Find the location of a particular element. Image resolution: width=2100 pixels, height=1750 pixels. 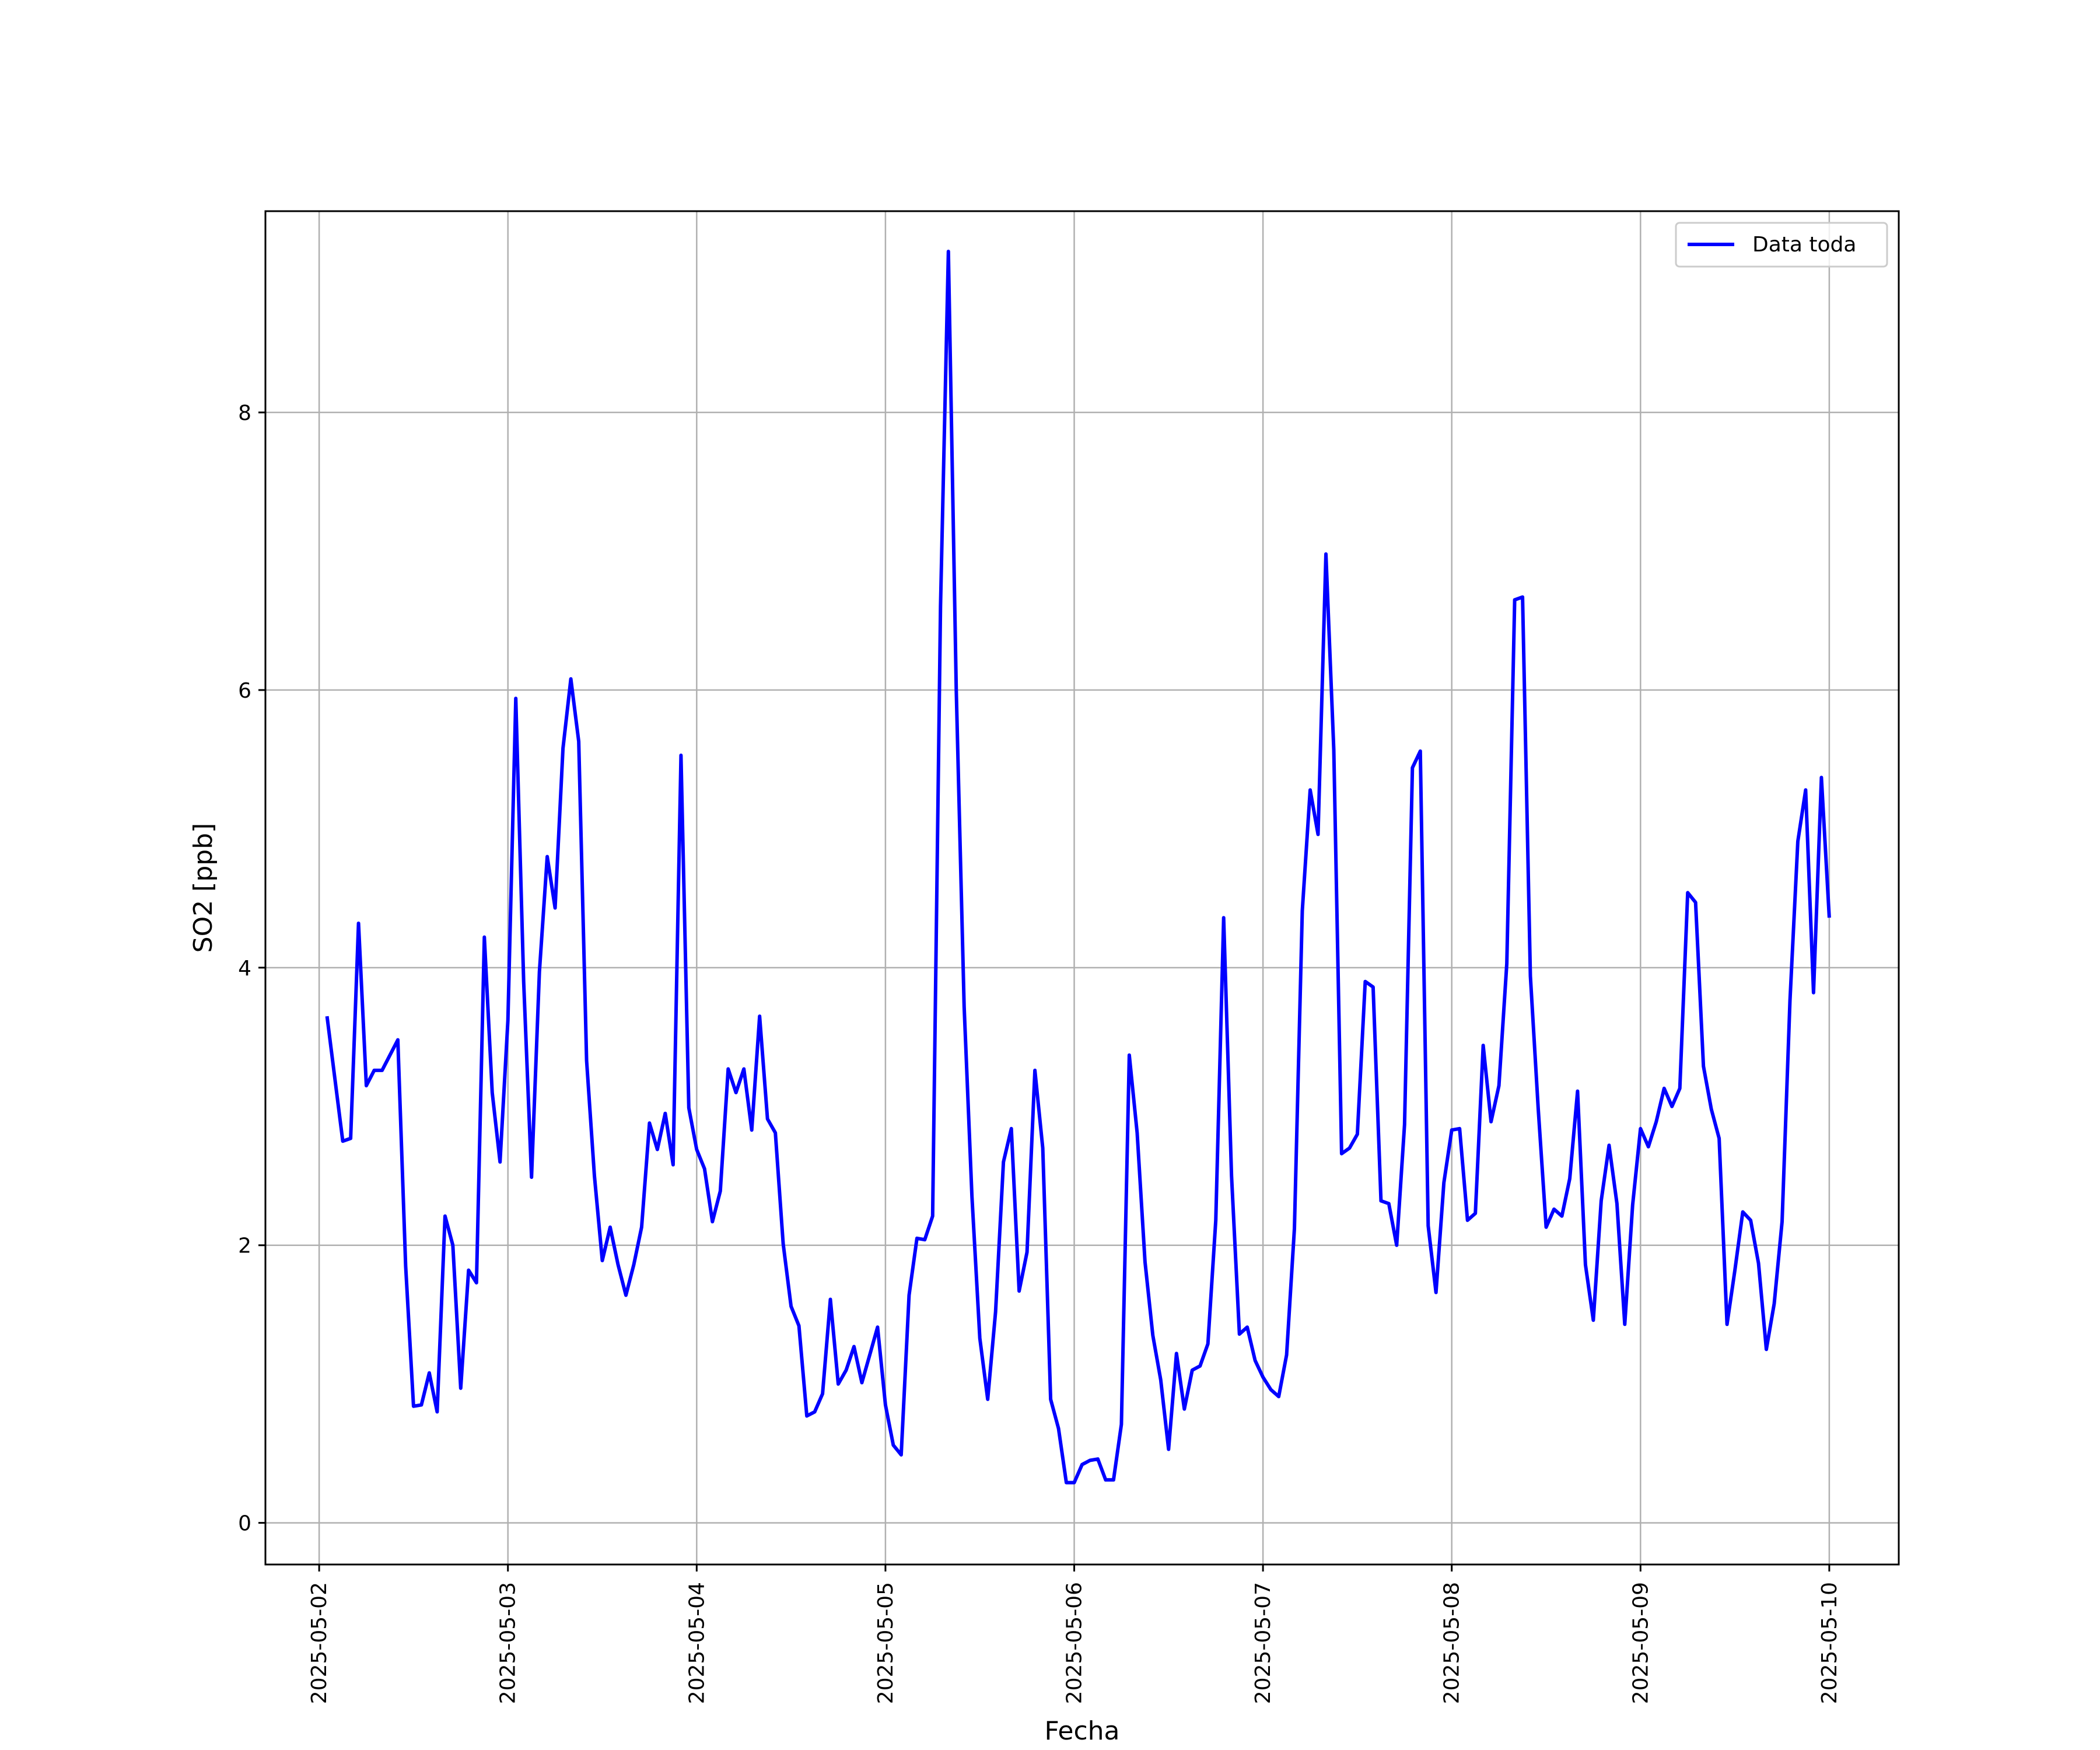

x-tick-label: 2025-05-06 is located at coordinates (1075, 1643).